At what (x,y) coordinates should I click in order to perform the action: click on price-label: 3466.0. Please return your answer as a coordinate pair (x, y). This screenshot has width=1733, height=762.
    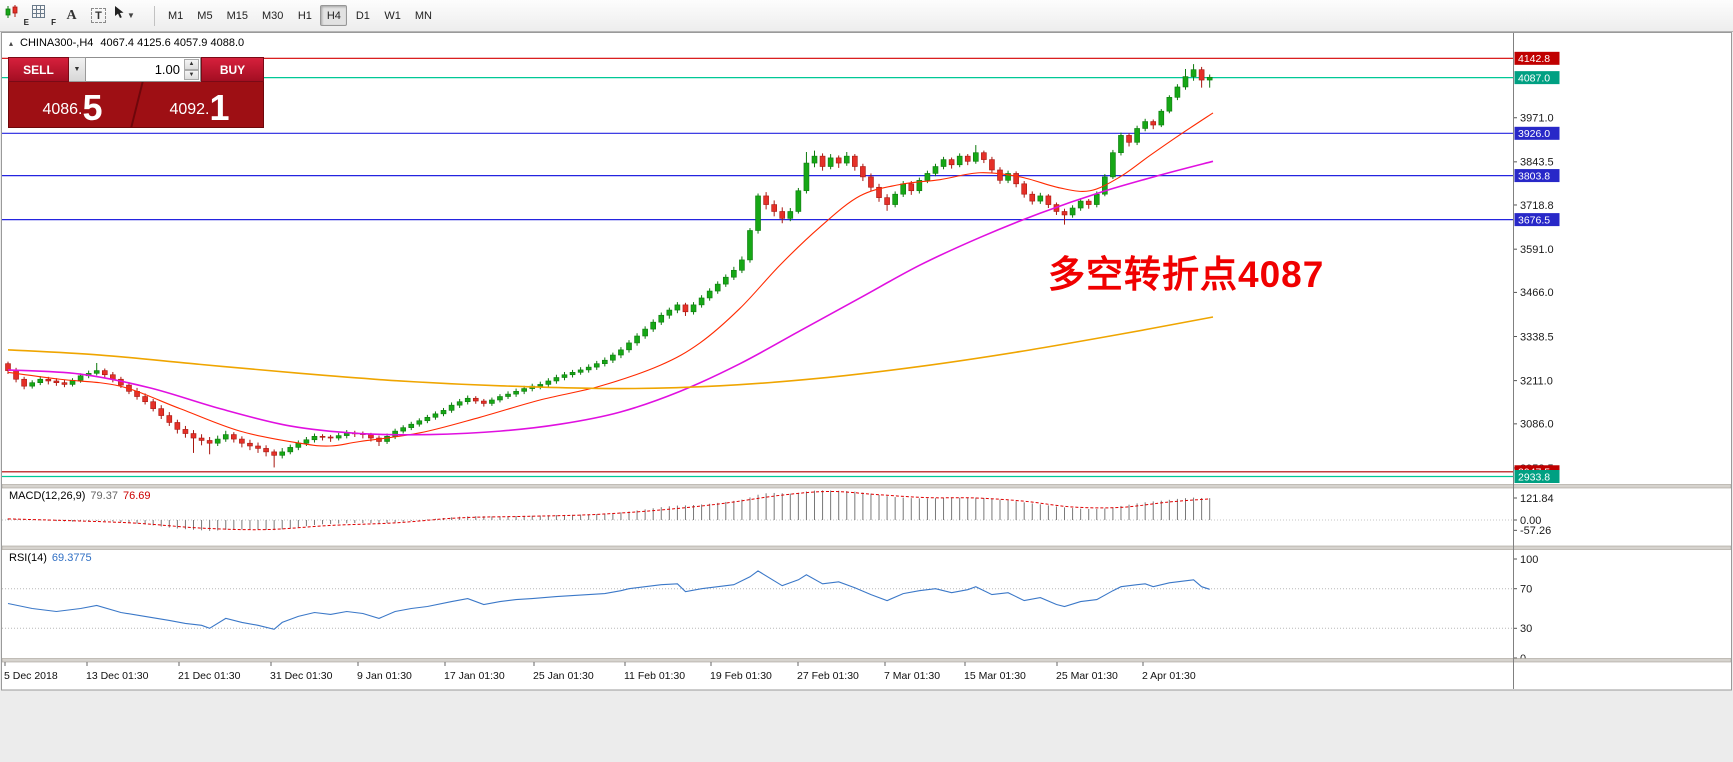
    Looking at the image, I should click on (1537, 293).